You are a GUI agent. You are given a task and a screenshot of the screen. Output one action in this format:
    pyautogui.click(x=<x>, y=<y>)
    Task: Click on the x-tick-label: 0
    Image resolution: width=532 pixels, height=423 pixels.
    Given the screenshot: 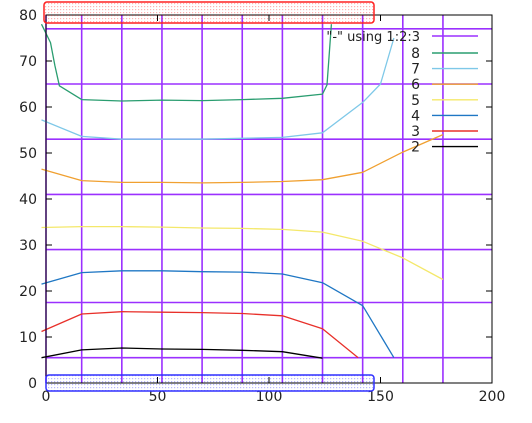 What is the action you would take?
    pyautogui.click(x=46, y=397)
    